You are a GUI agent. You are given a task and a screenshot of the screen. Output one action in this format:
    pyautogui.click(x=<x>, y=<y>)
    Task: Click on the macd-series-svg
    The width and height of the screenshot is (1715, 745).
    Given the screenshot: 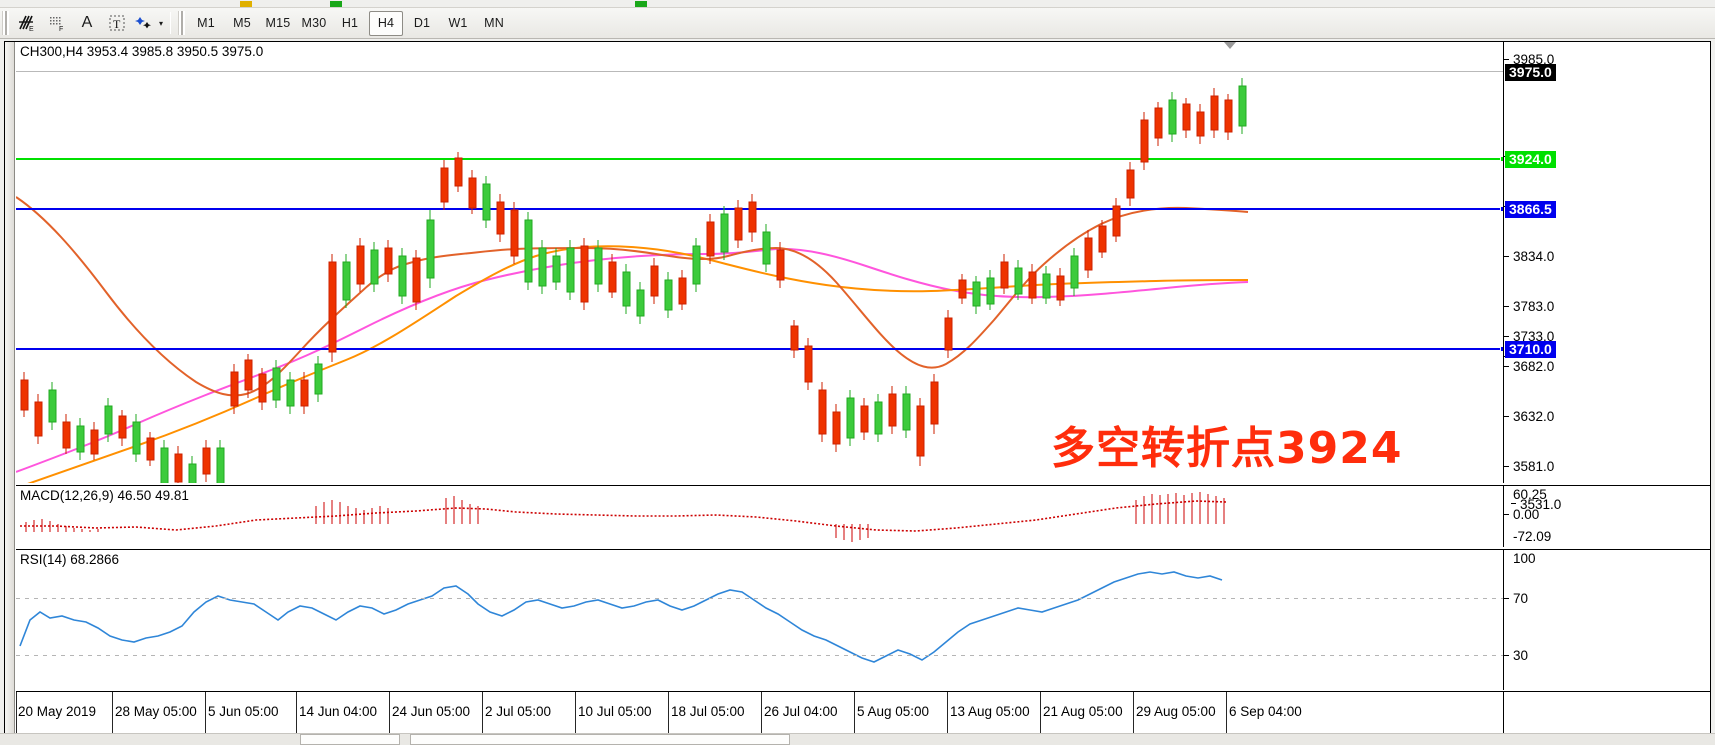 What is the action you would take?
    pyautogui.click(x=623, y=517)
    